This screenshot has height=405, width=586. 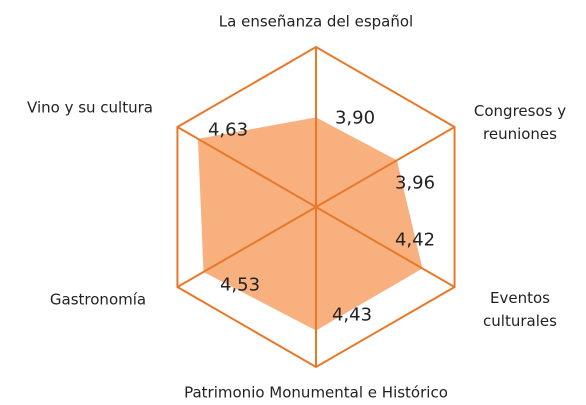 I want to click on value-label: 4,63, so click(x=228, y=130).